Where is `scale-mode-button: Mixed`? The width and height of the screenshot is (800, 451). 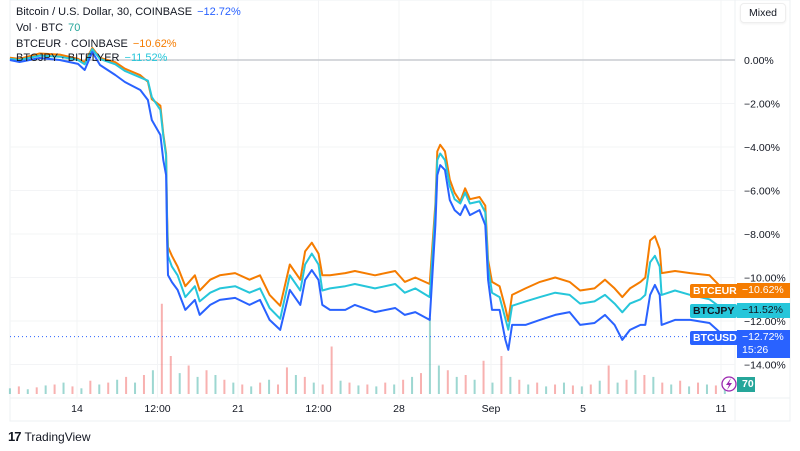 scale-mode-button: Mixed is located at coordinates (763, 13).